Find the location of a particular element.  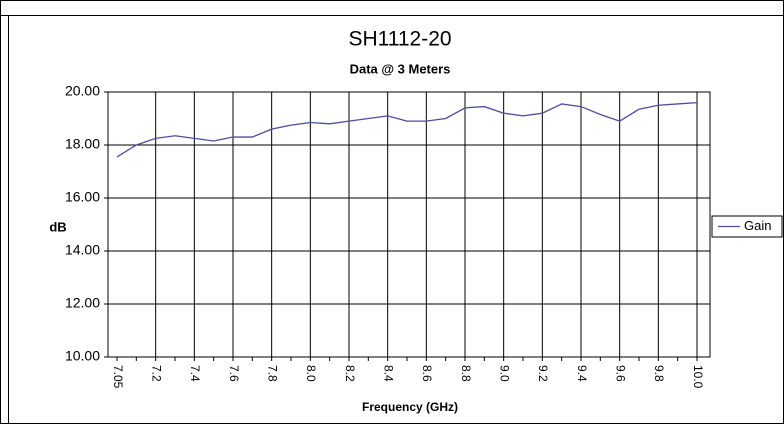

chart-title: SH1112-20 is located at coordinates (399, 39).